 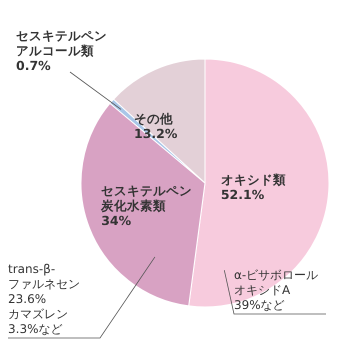 I want to click on data-label: 13.2%, so click(x=156, y=134).